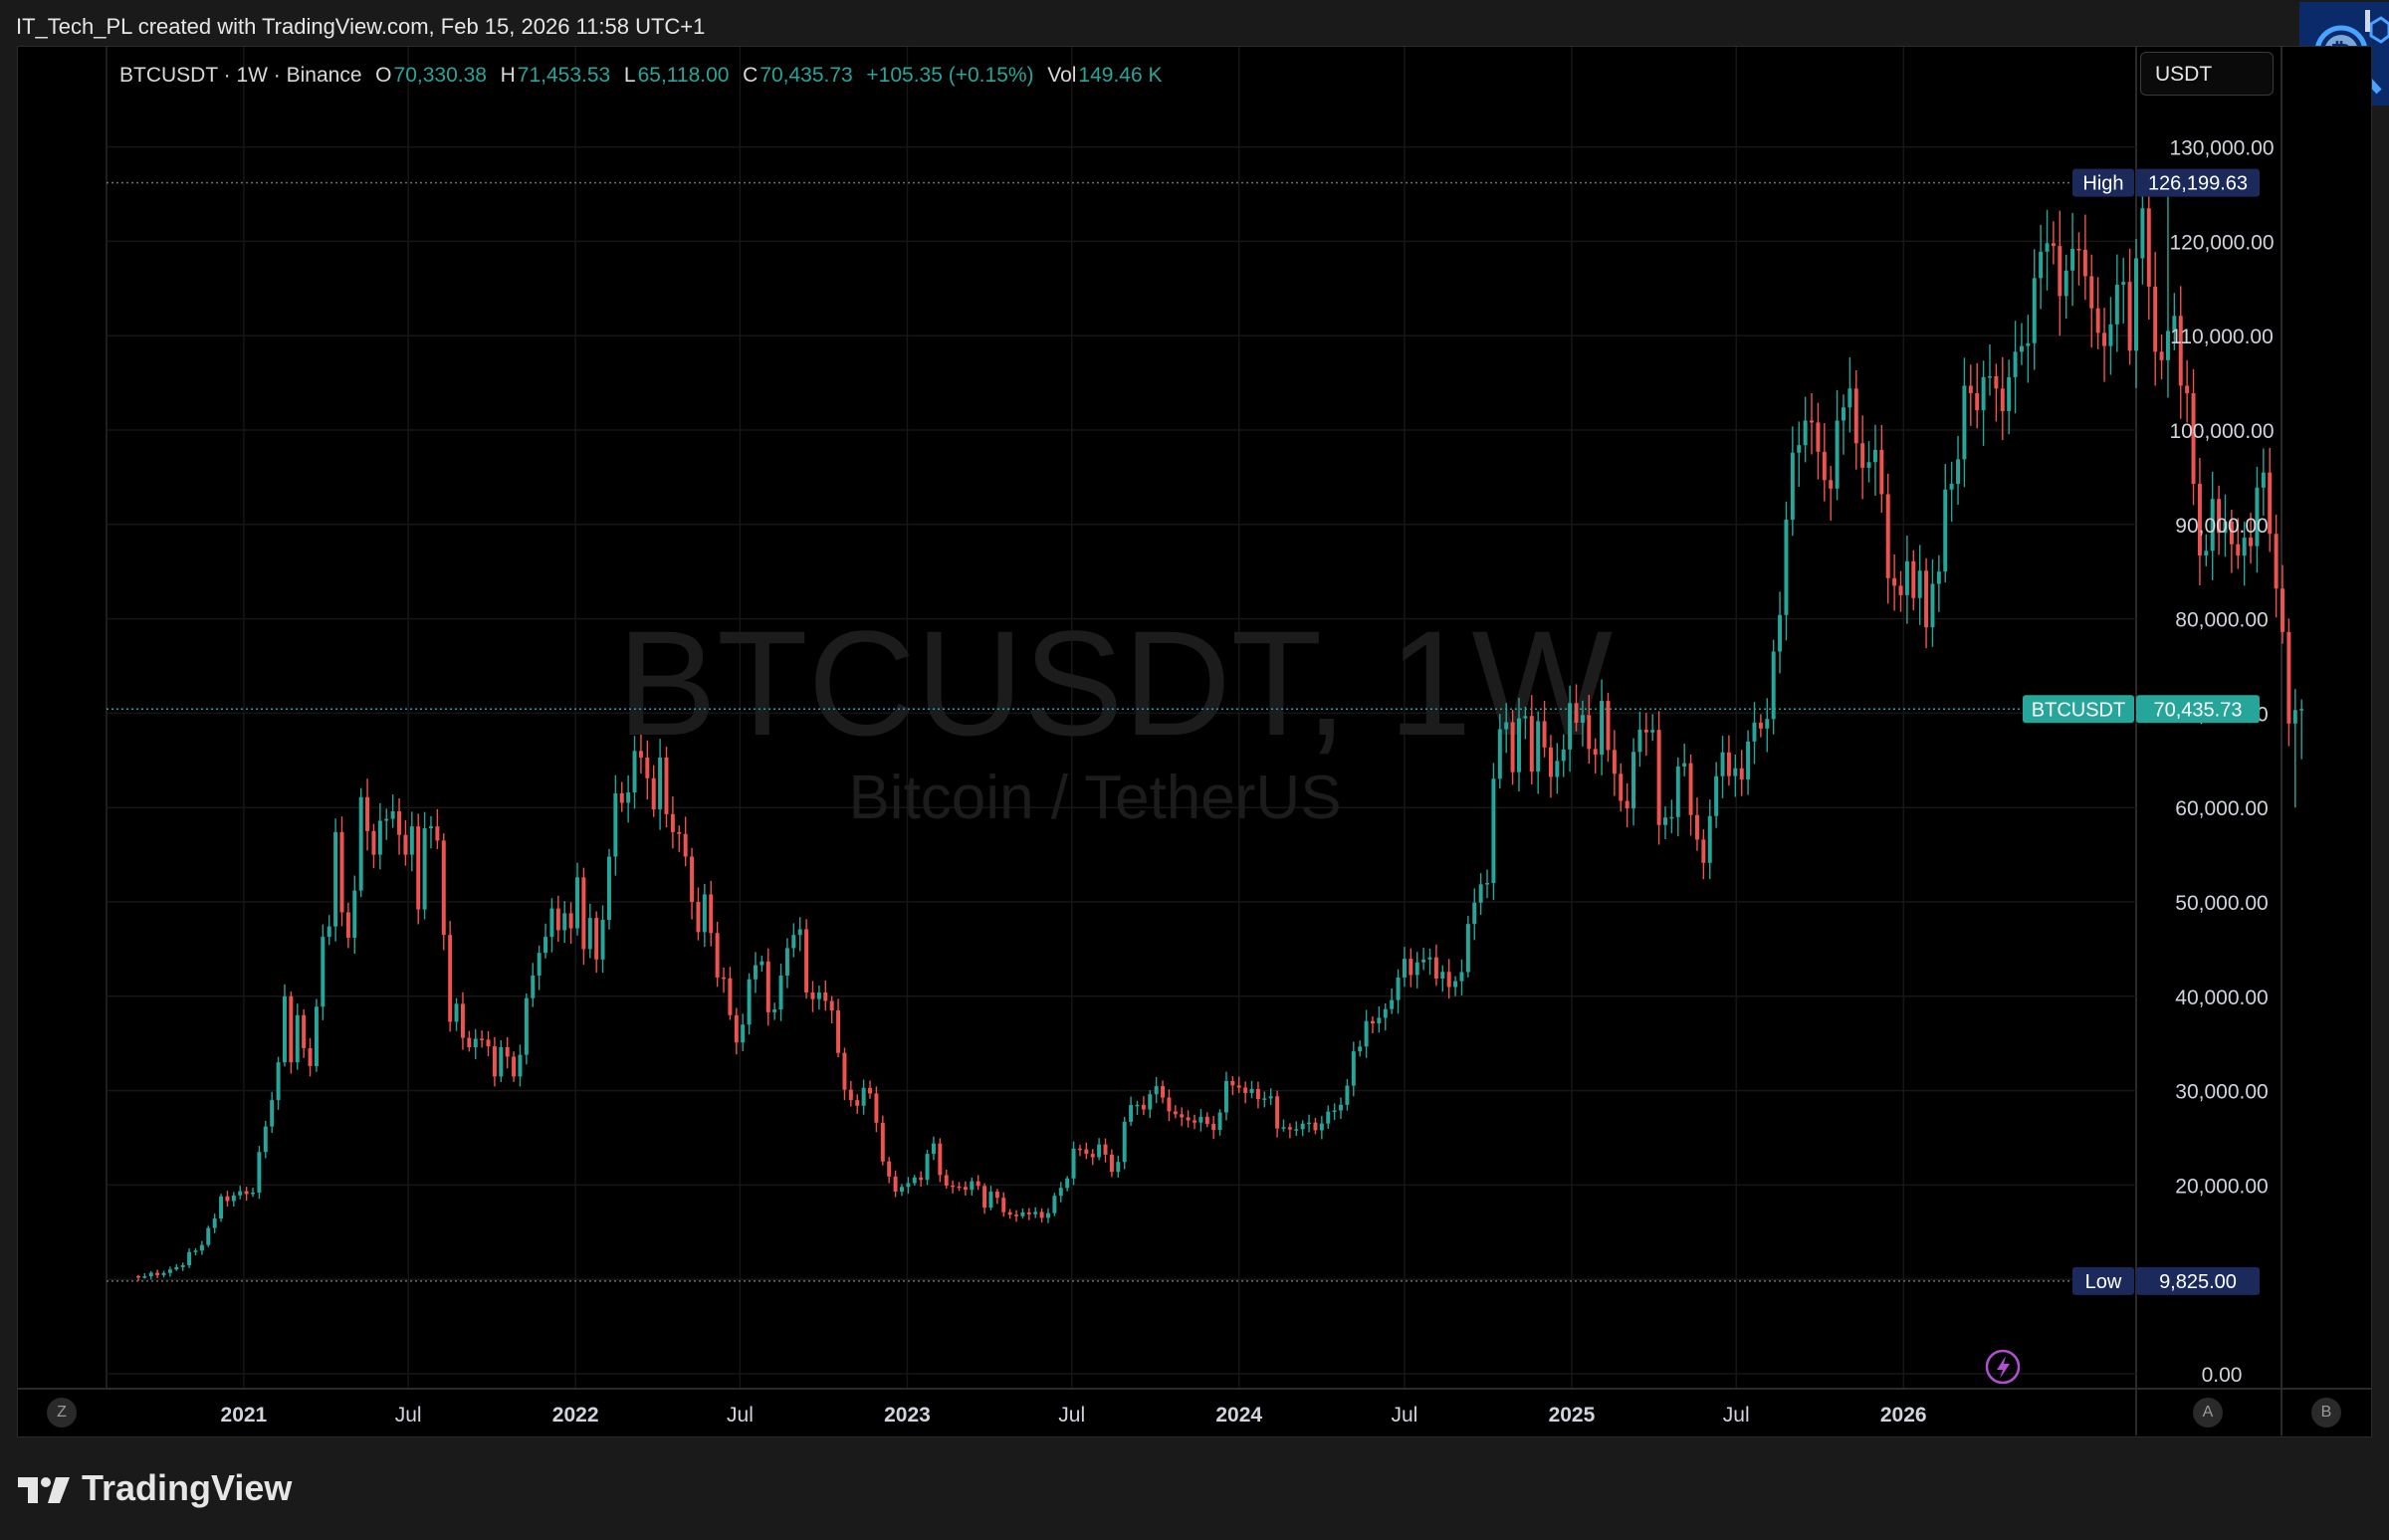 The width and height of the screenshot is (2389, 1540). I want to click on auto-scale-button: A, so click(2208, 1413).